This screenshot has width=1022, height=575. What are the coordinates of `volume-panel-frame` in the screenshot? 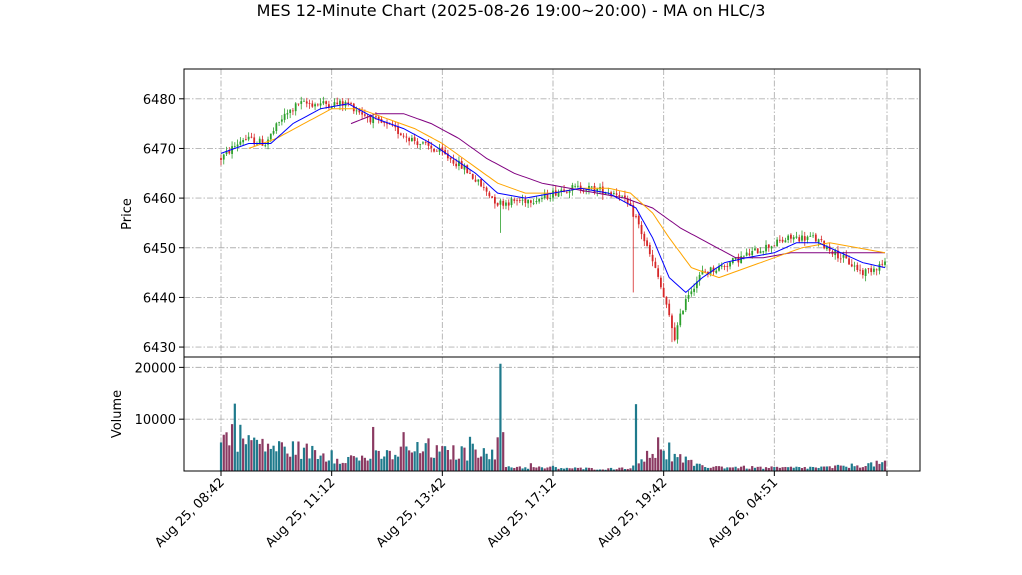 It's located at (552, 414).